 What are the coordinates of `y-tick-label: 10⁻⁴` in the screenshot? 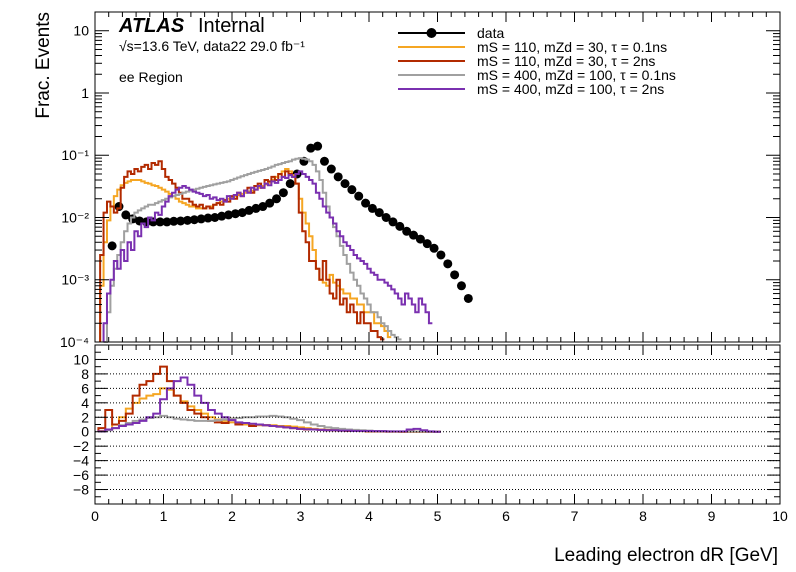 It's located at (74, 342).